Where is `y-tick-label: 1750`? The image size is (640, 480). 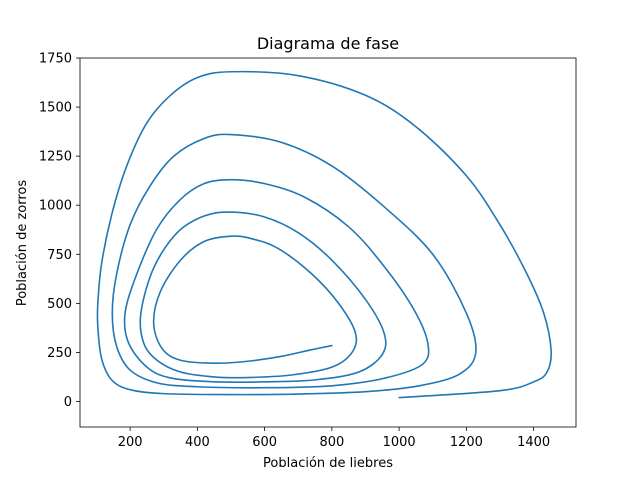 y-tick-label: 1750 is located at coordinates (55, 59).